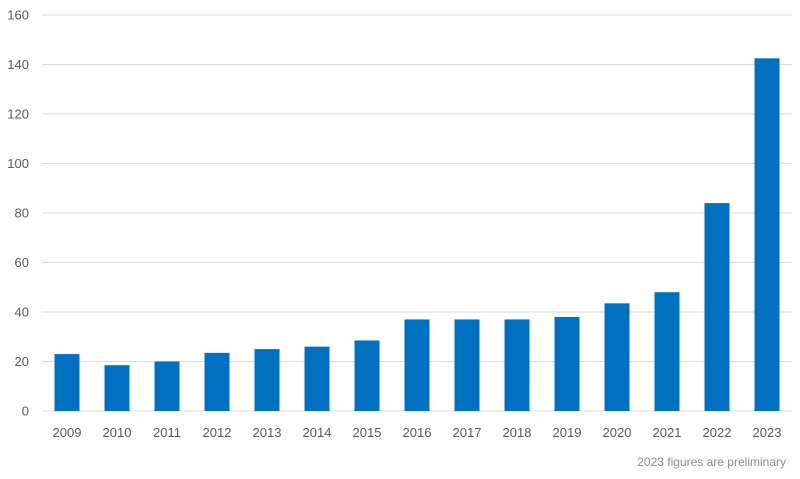 This screenshot has width=800, height=479. Describe the element at coordinates (317, 432) in the screenshot. I see `x-tick-label: 2014` at that location.